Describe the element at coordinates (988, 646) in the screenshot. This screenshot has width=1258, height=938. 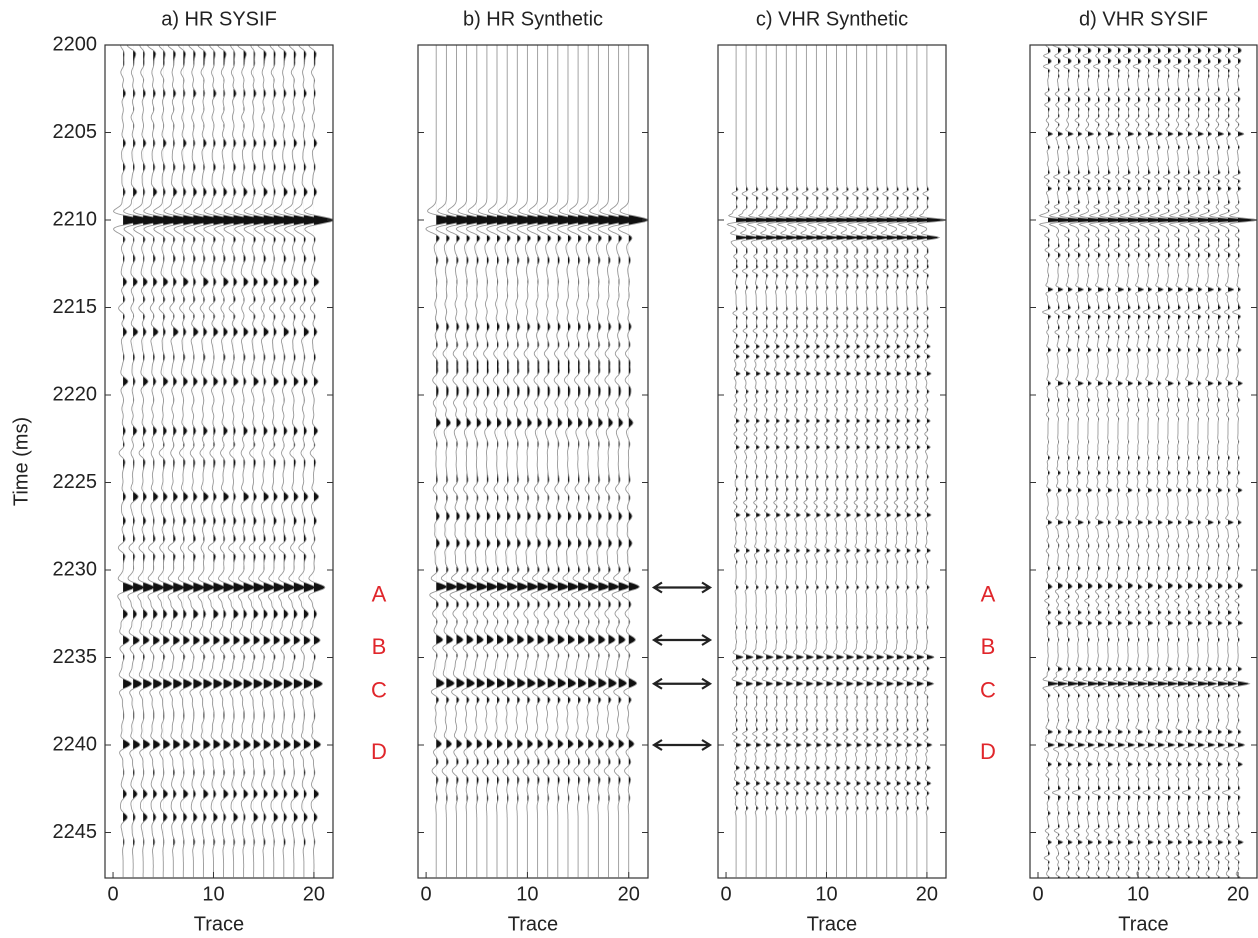
I see `annotation-label: B` at that location.